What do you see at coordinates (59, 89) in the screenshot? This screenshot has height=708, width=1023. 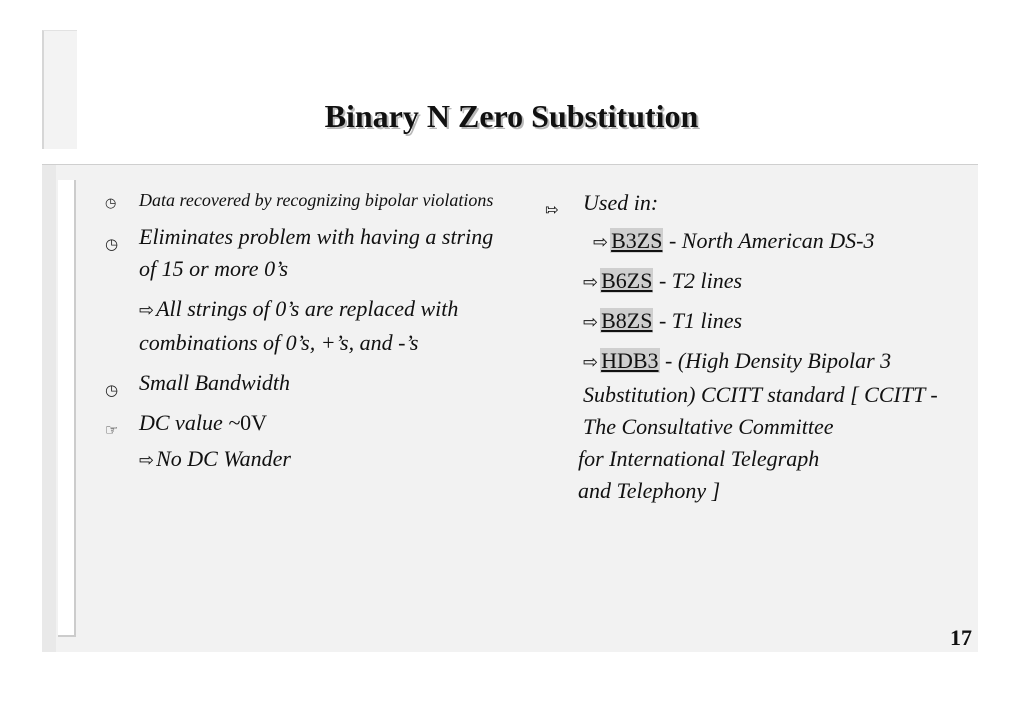 I see `decorative-frame-top` at bounding box center [59, 89].